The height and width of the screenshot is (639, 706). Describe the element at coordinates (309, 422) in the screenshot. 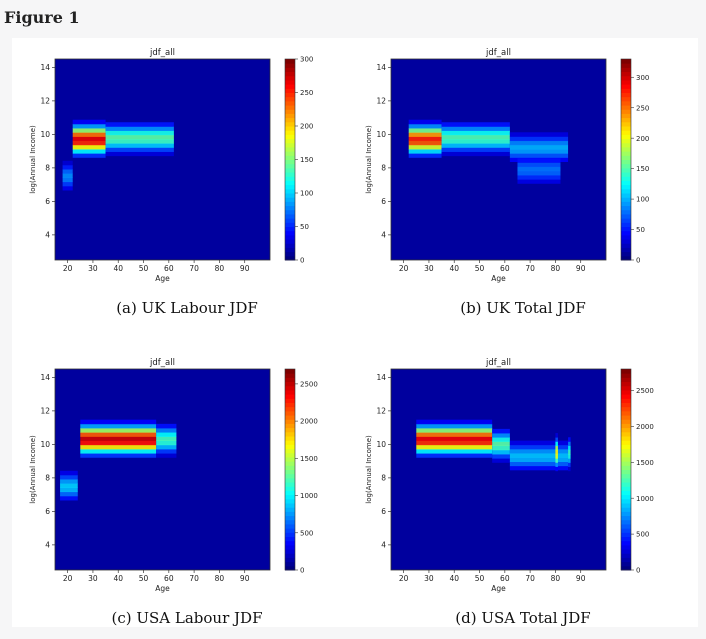

I see `colorbar-tick-label: 2000` at that location.